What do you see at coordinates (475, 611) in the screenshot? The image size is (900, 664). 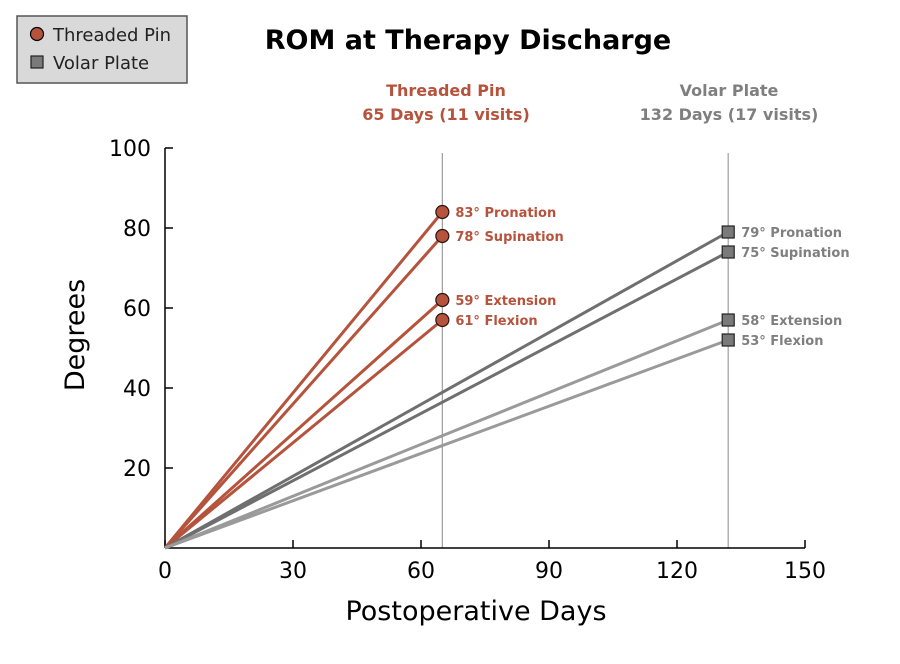 I see `x-axis-title: Postoperative Days` at bounding box center [475, 611].